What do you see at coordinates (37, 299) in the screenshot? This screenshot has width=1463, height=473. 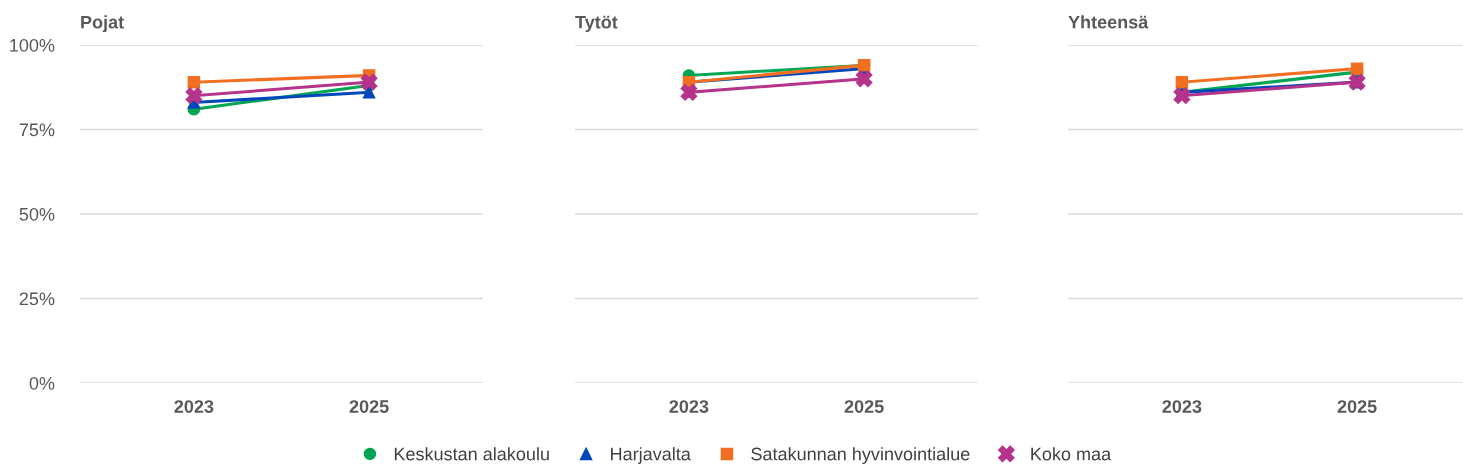 I see `y-tick-label: 25%` at bounding box center [37, 299].